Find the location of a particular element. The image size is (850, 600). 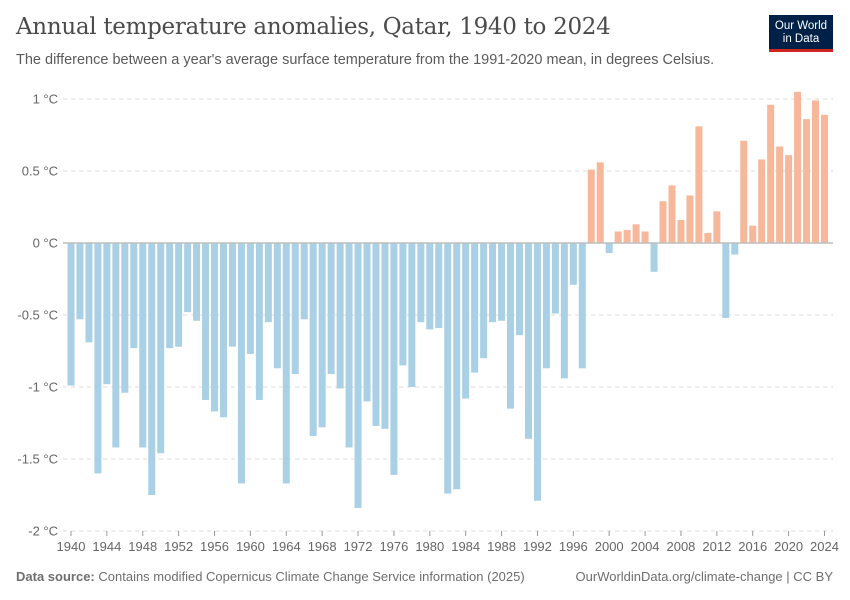

x-tick-label: 1984 is located at coordinates (465, 546).